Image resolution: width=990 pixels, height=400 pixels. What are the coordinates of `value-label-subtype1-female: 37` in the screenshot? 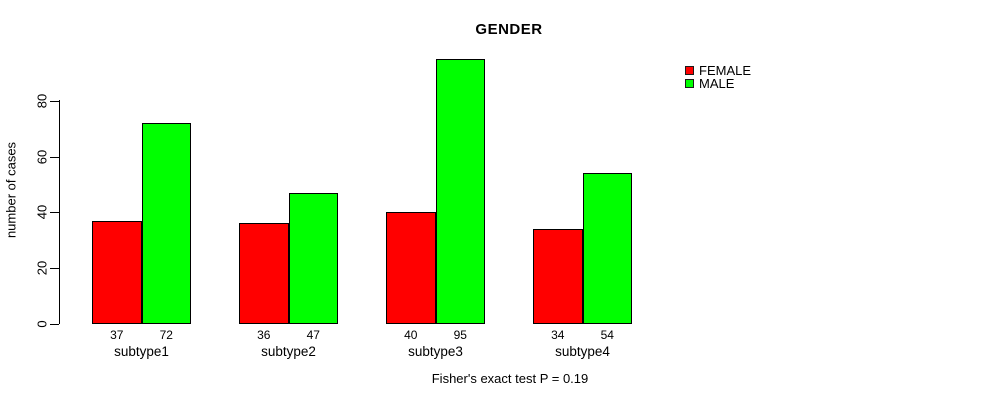 It's located at (117, 335).